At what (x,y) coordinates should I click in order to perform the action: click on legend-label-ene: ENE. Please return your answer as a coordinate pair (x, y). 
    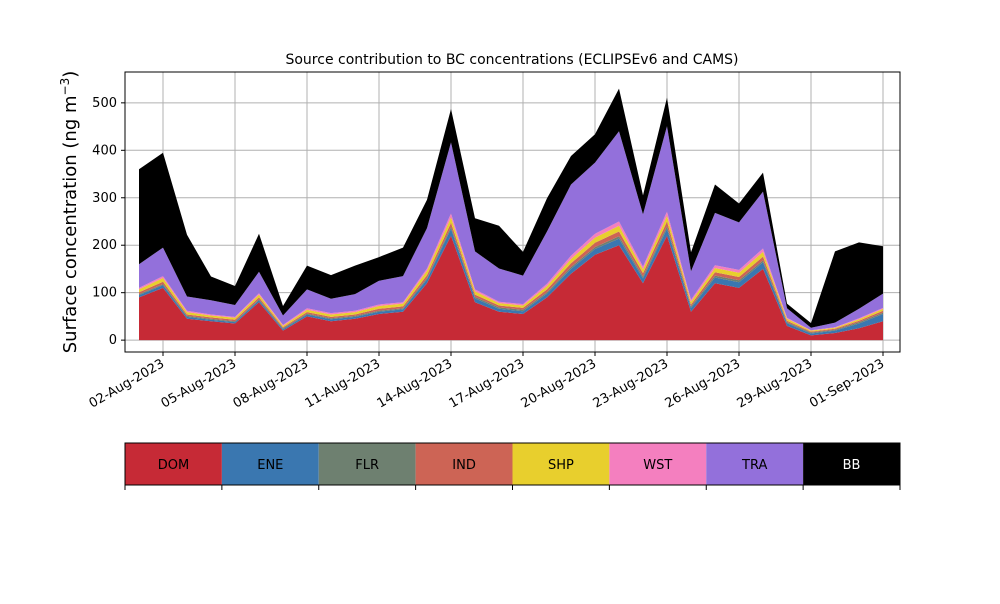
    Looking at the image, I should click on (270, 465).